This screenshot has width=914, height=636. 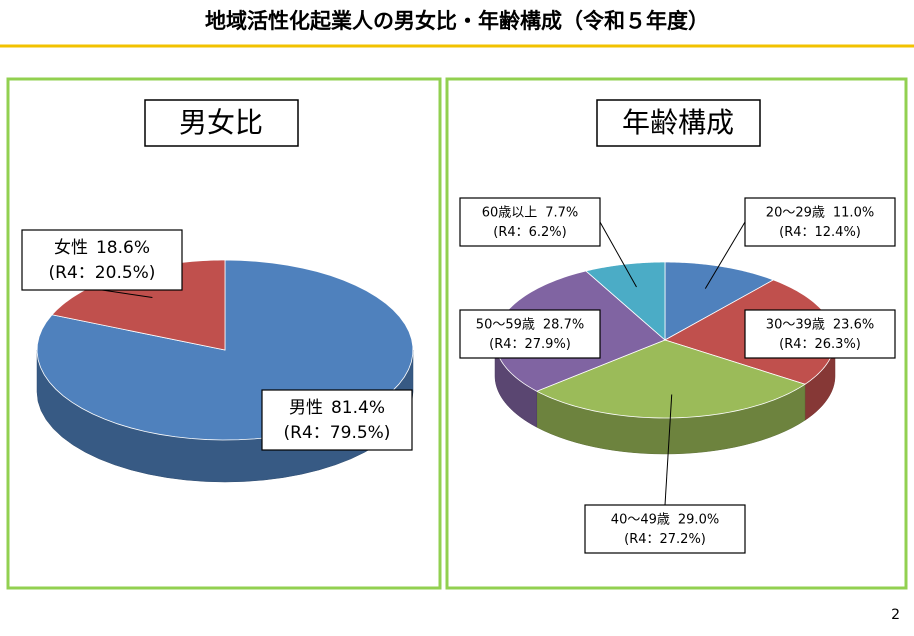 I want to click on previous-label: (R4：6.2%), so click(x=529, y=232).